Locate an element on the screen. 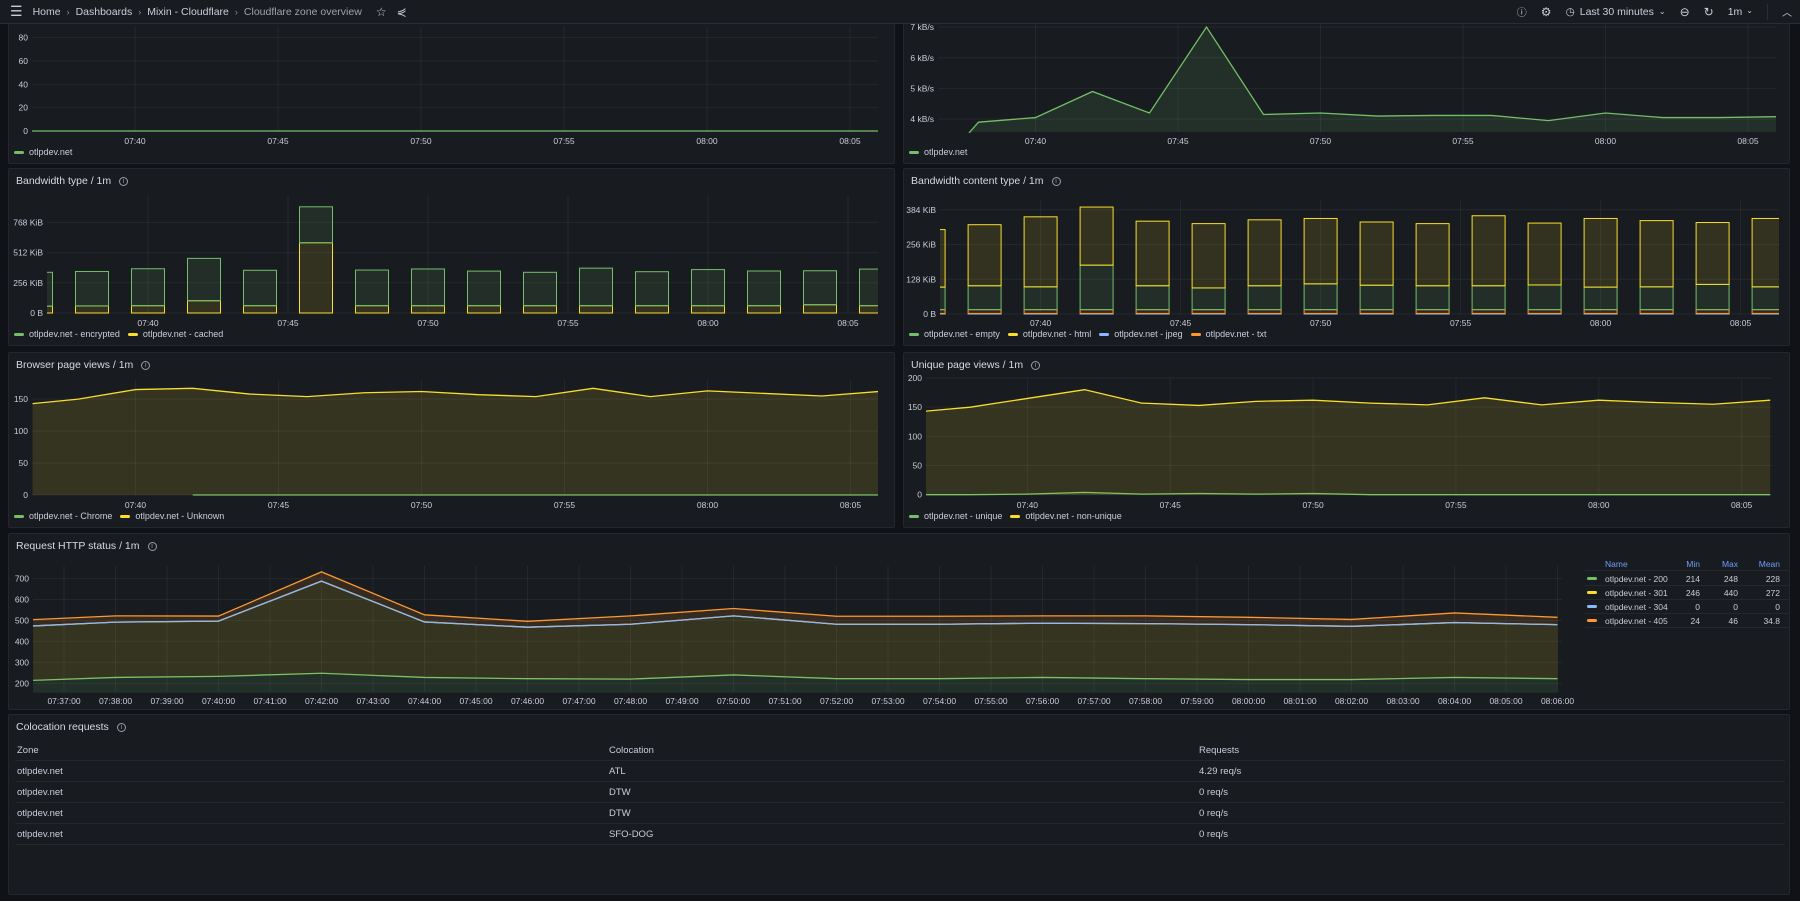 This screenshot has width=1800, height=901. chevron-up-icon: ︿ is located at coordinates (1787, 13).